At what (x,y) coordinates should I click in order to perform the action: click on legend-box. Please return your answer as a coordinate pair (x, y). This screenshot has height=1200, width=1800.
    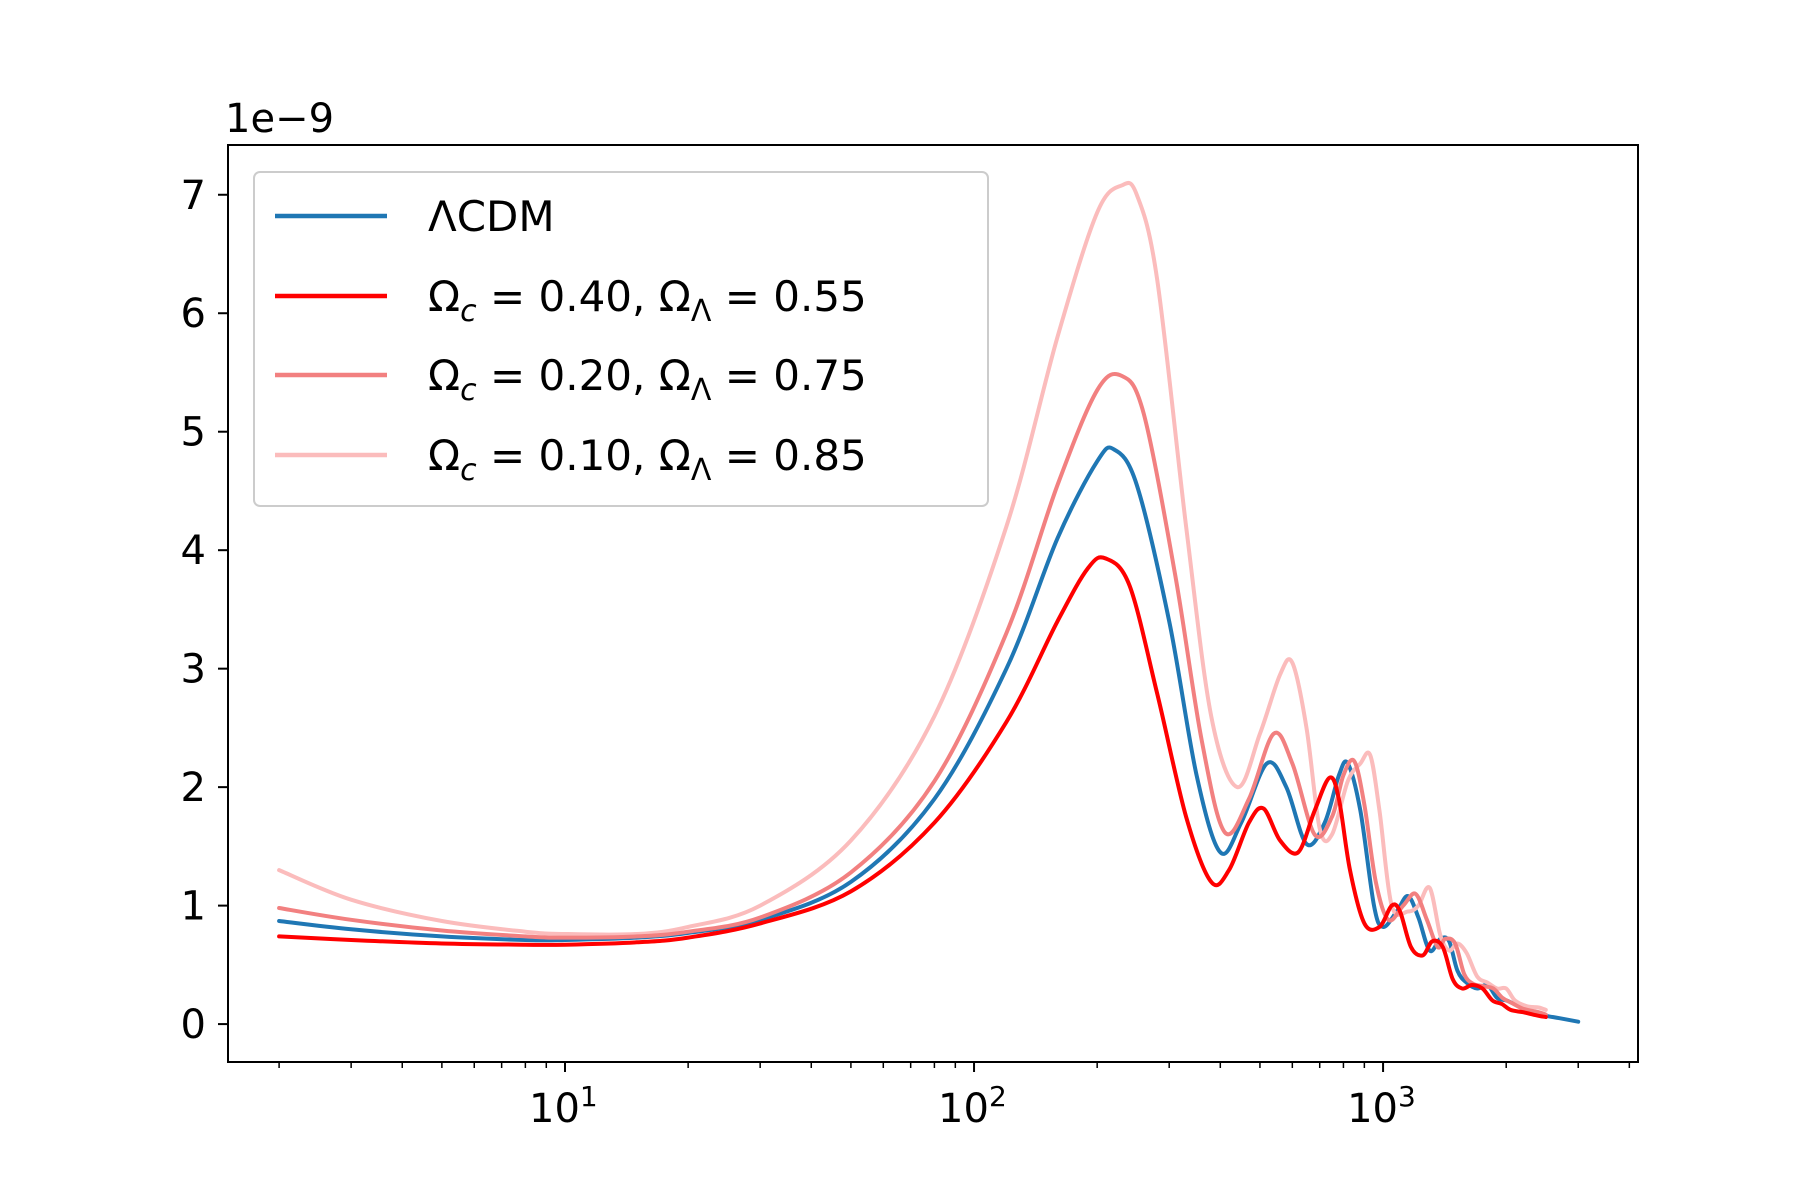
    Looking at the image, I should click on (621, 339).